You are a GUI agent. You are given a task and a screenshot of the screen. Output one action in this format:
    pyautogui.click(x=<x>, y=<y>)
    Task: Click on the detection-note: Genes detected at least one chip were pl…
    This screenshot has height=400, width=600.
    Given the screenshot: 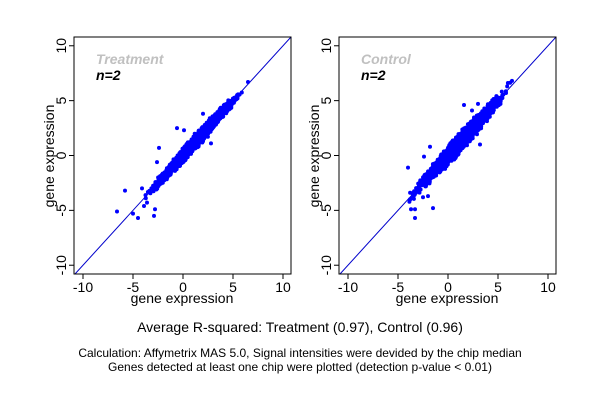 What is the action you would take?
    pyautogui.click(x=300, y=367)
    